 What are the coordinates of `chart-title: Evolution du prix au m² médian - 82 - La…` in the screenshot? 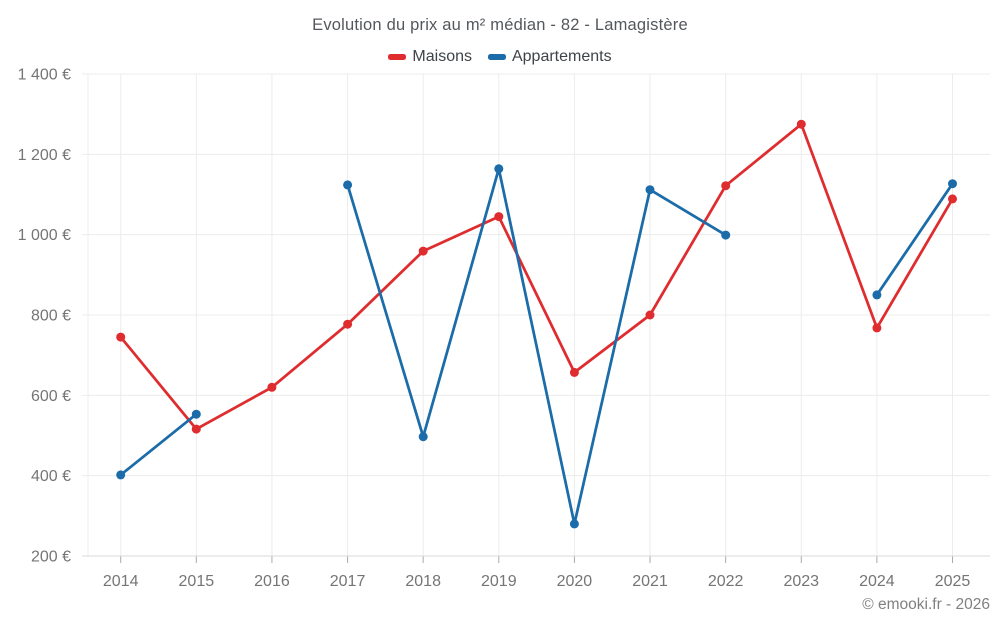 It's located at (500, 25).